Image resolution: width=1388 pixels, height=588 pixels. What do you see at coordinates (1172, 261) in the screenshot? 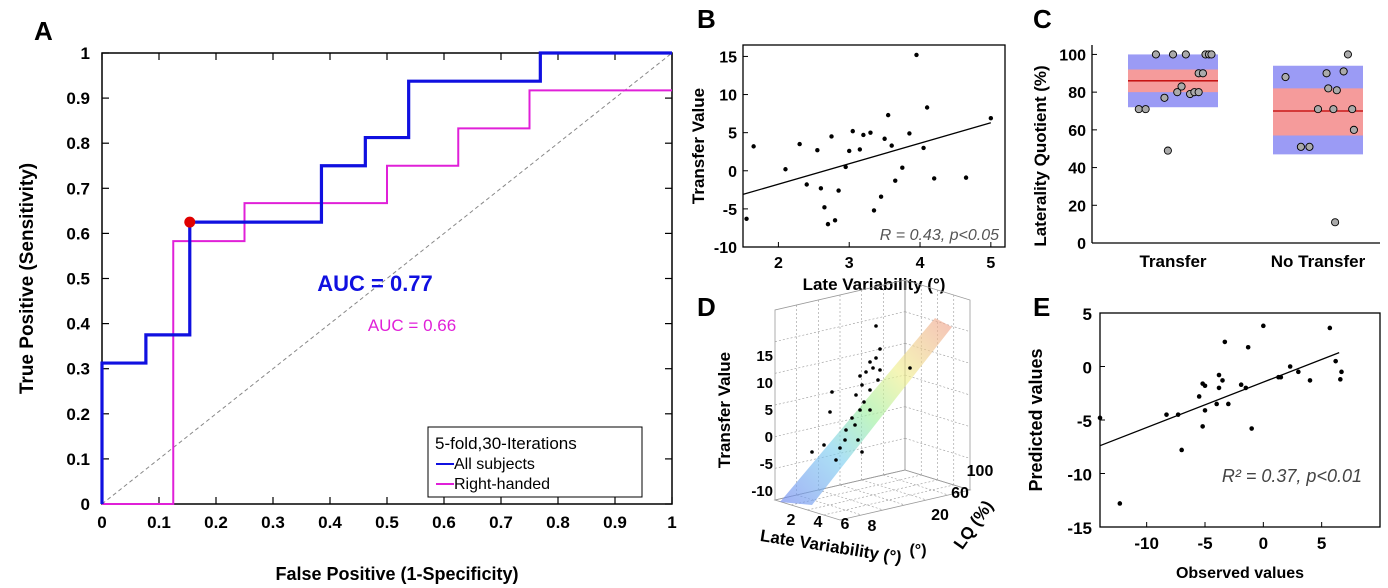
I see `category-label: Transfer` at bounding box center [1172, 261].